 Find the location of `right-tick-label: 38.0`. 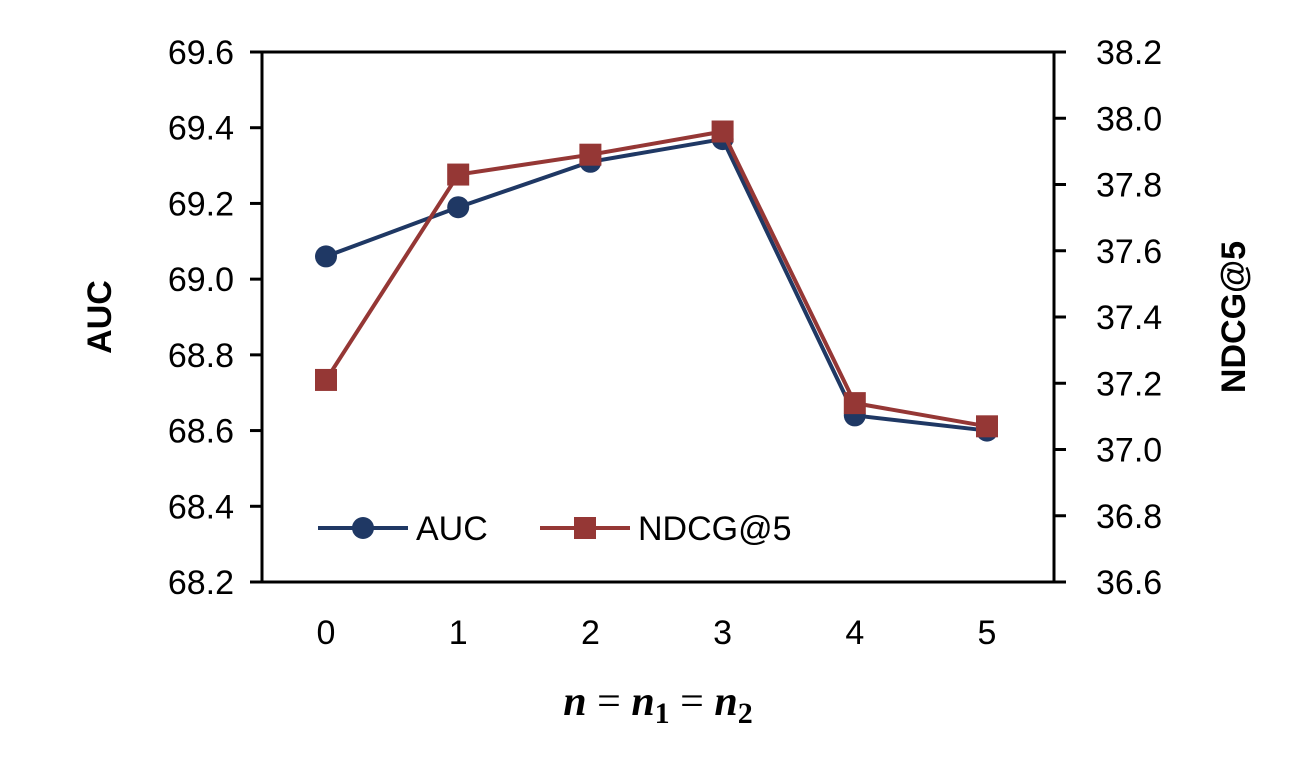

right-tick-label: 38.0 is located at coordinates (1129, 119).